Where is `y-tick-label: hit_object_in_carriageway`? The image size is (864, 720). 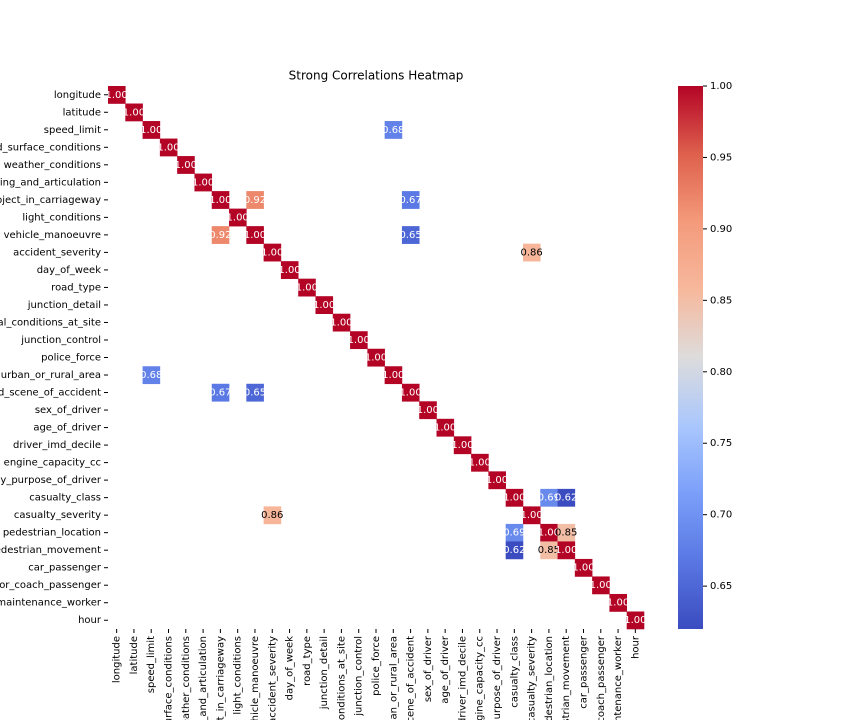
y-tick-label: hit_object_in_carriageway is located at coordinates (50, 200).